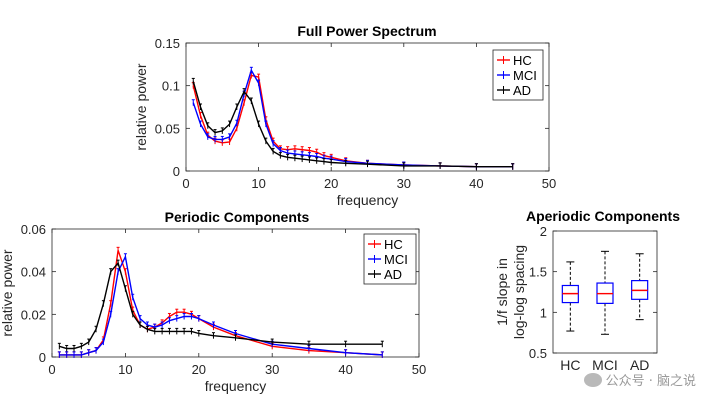 This screenshot has height=407, width=710. Describe the element at coordinates (33, 272) in the screenshot. I see `y-tick-label: 0.04` at that location.